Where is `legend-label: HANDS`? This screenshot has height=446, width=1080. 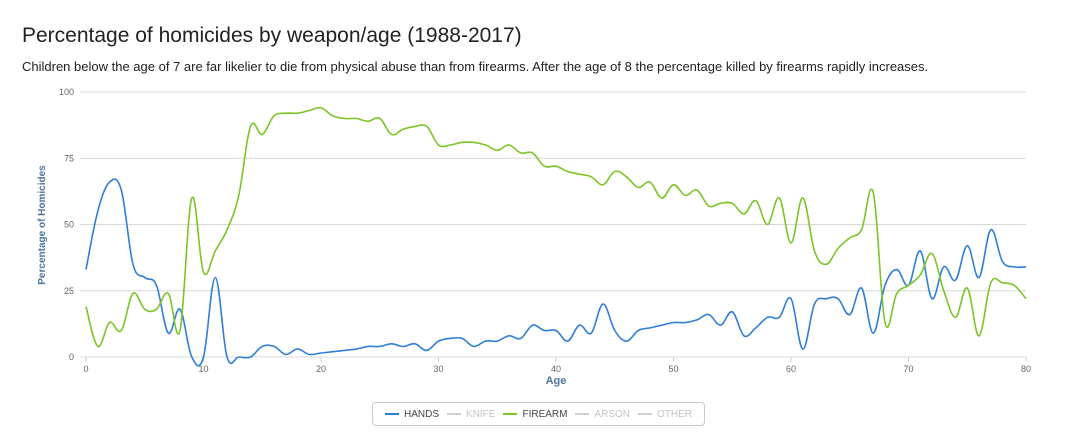 legend-label: HANDS is located at coordinates (422, 414).